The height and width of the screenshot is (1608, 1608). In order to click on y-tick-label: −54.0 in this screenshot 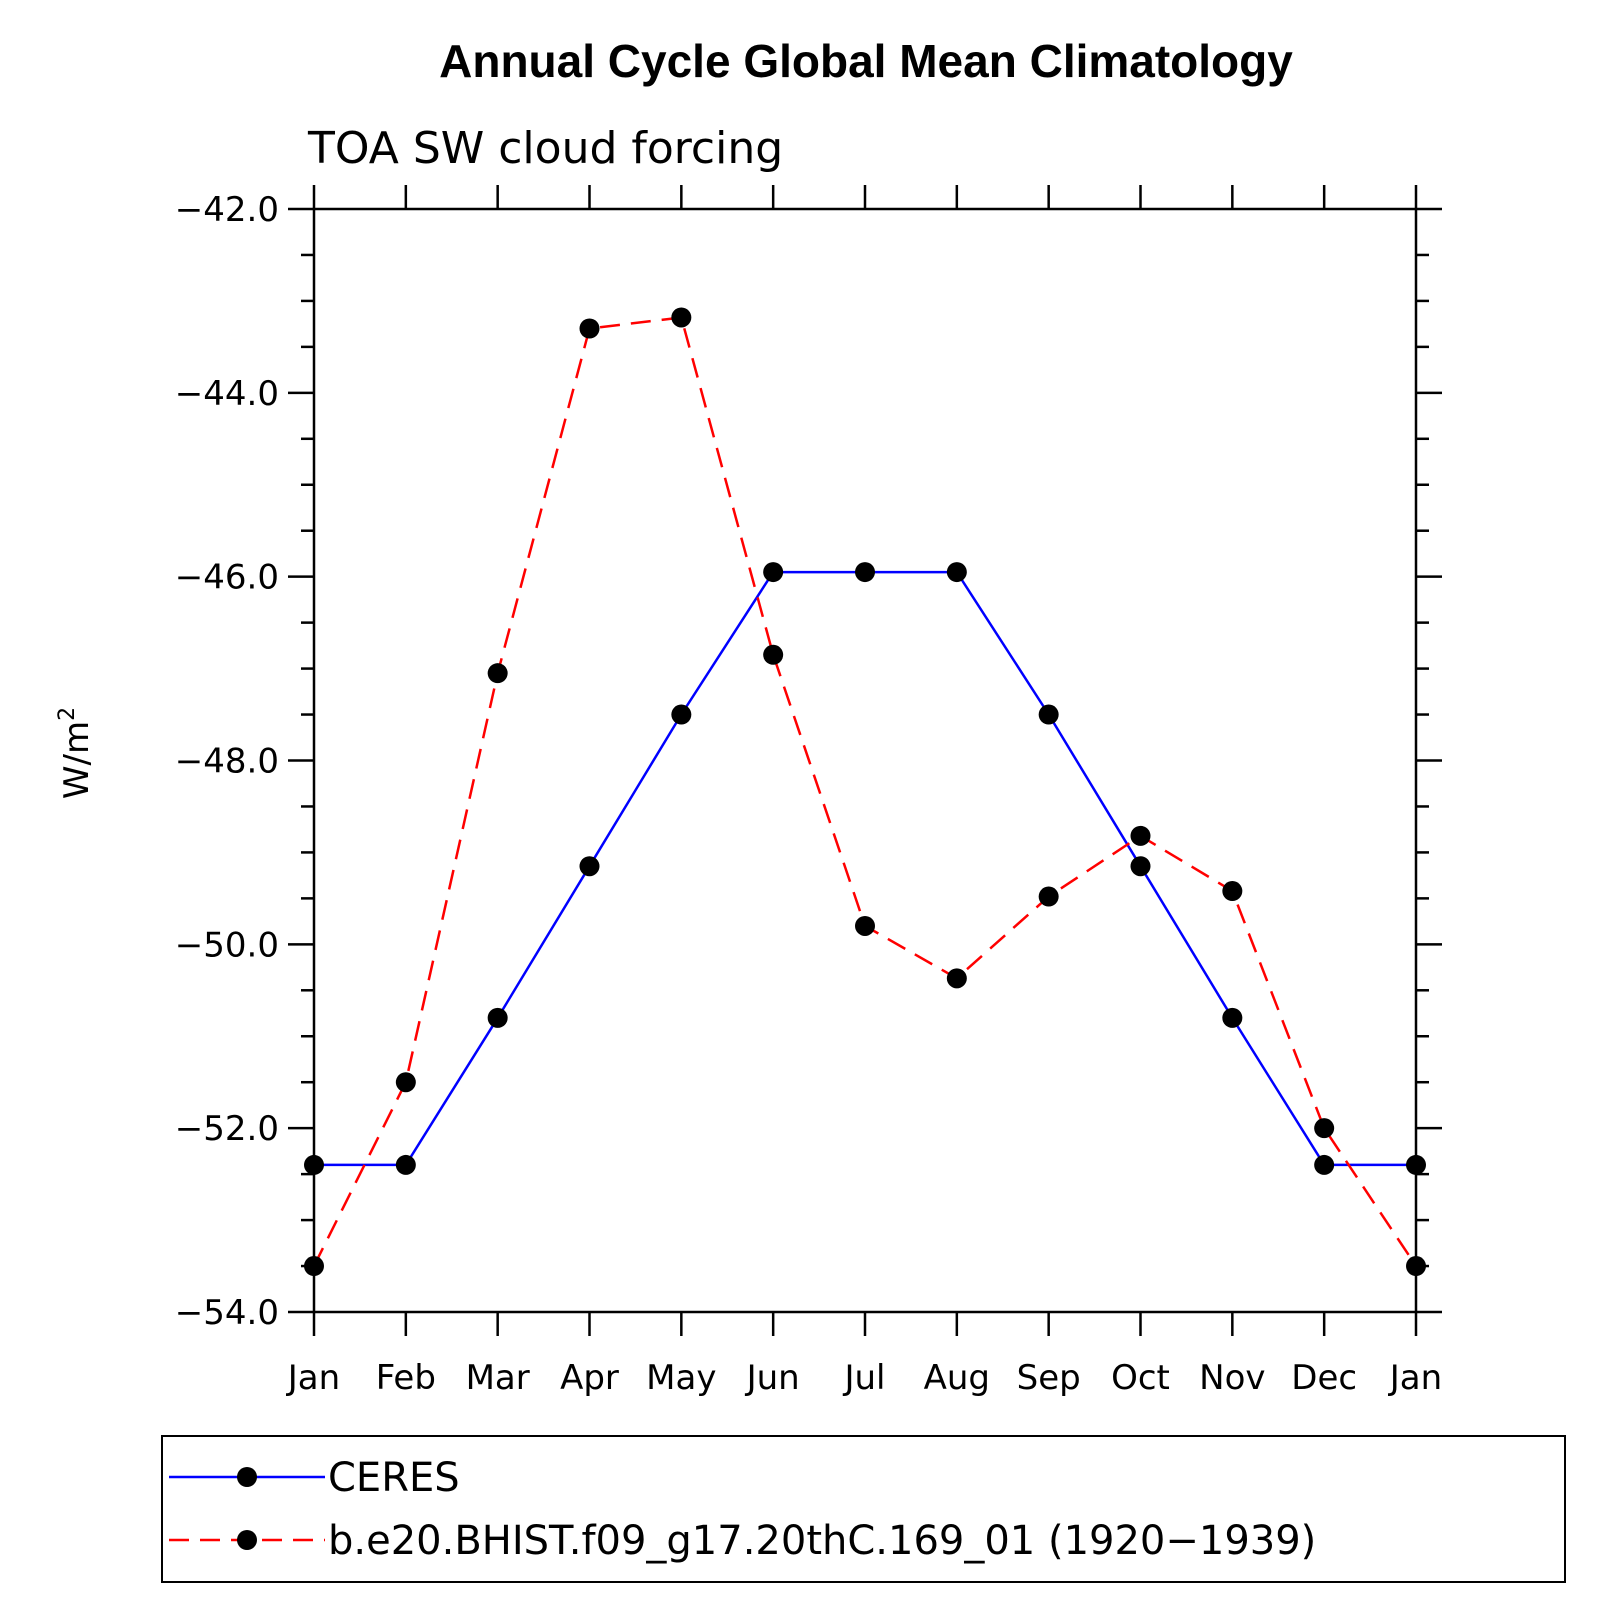, I will do `click(227, 1313)`.